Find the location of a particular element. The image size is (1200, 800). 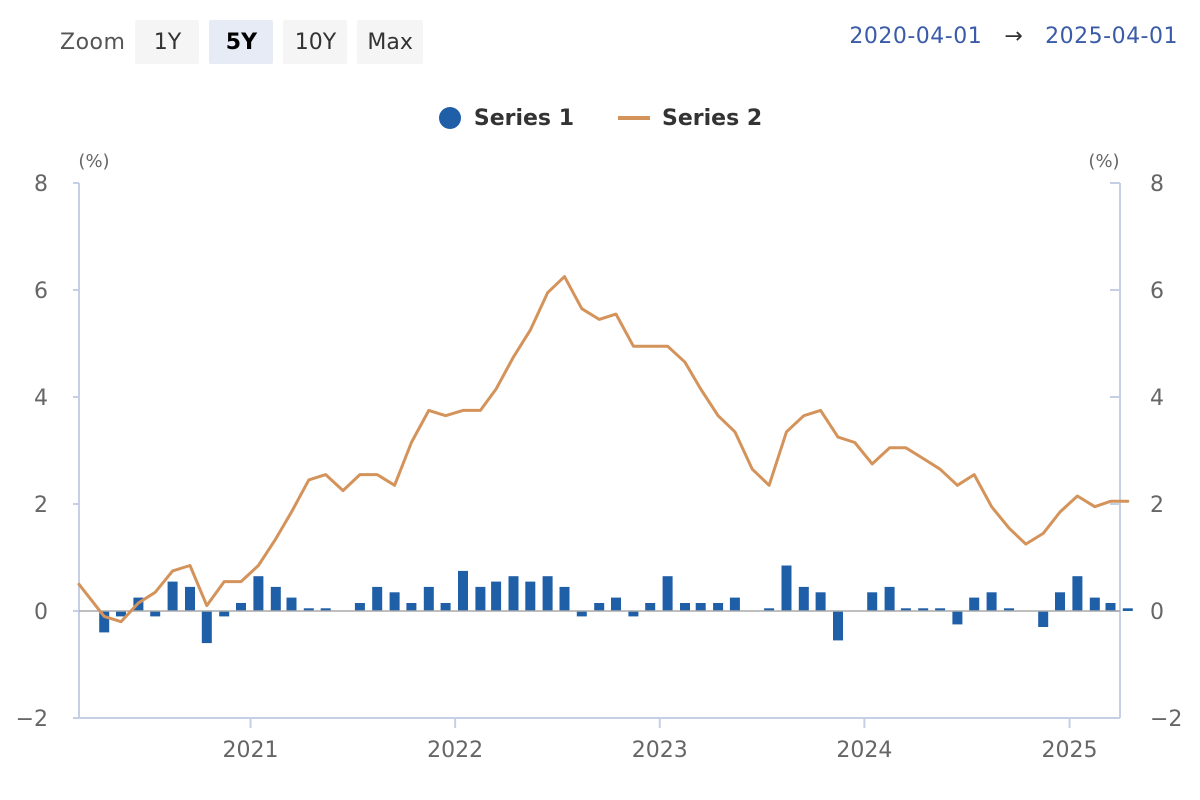

zoom-label: Zoom is located at coordinates (93, 42).